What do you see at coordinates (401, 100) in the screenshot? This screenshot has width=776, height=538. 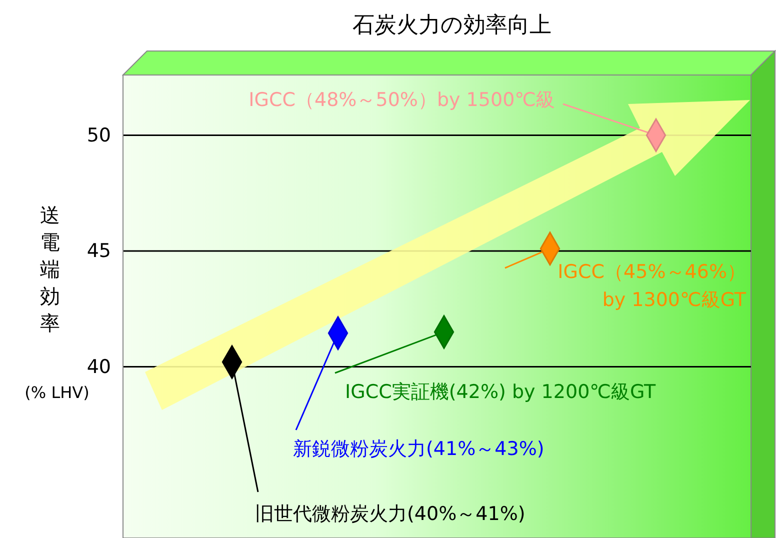 I see `annotation: IGCC（48%～50%）by 1500℃級` at bounding box center [401, 100].